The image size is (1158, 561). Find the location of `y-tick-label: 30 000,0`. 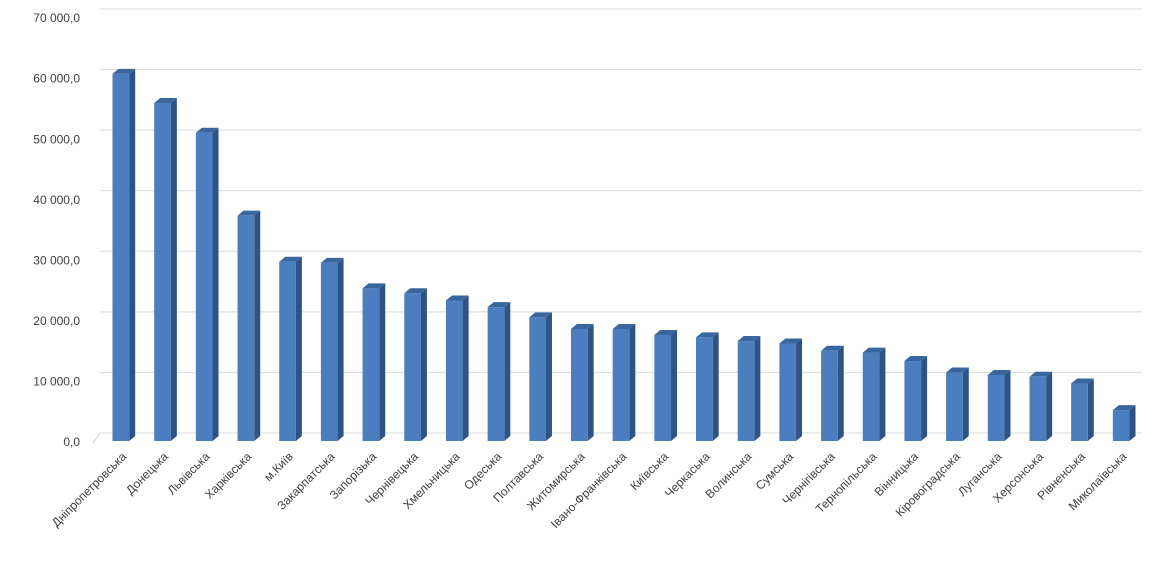

y-tick-label: 30 000,0 is located at coordinates (56, 260).